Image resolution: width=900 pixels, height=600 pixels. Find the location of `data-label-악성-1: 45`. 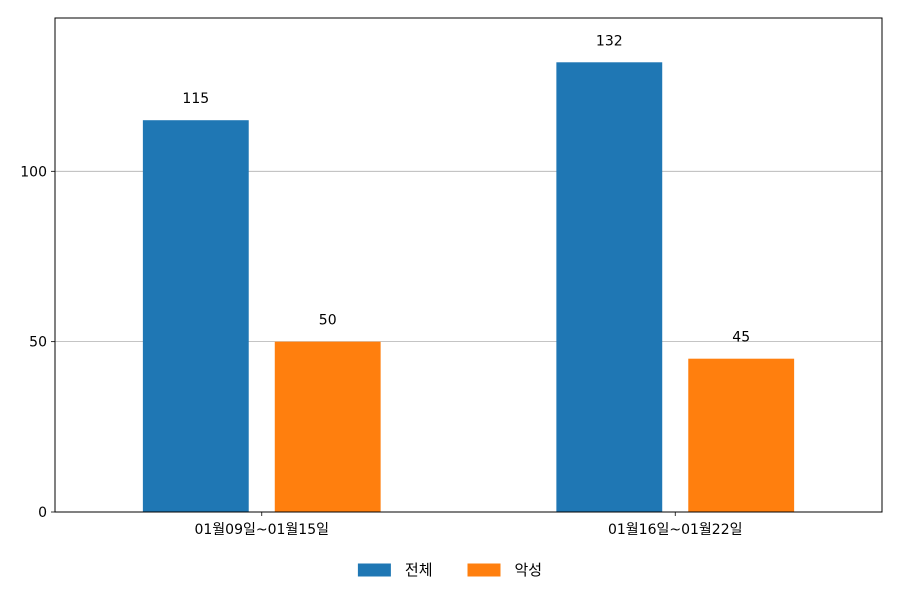

data-label-악성-1: 45 is located at coordinates (741, 338).